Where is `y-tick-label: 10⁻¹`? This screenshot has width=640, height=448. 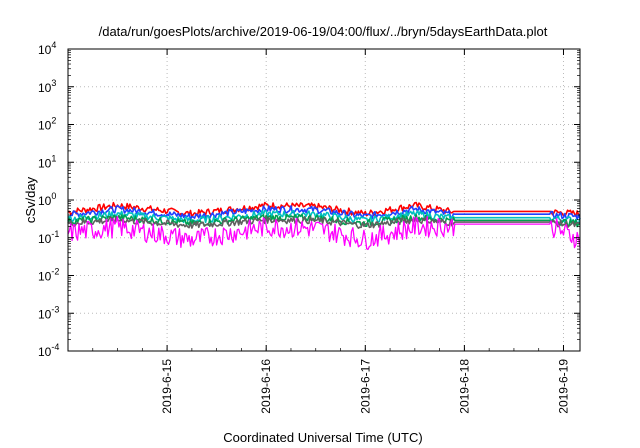
y-tick-label: 10⁻¹ is located at coordinates (48, 237).